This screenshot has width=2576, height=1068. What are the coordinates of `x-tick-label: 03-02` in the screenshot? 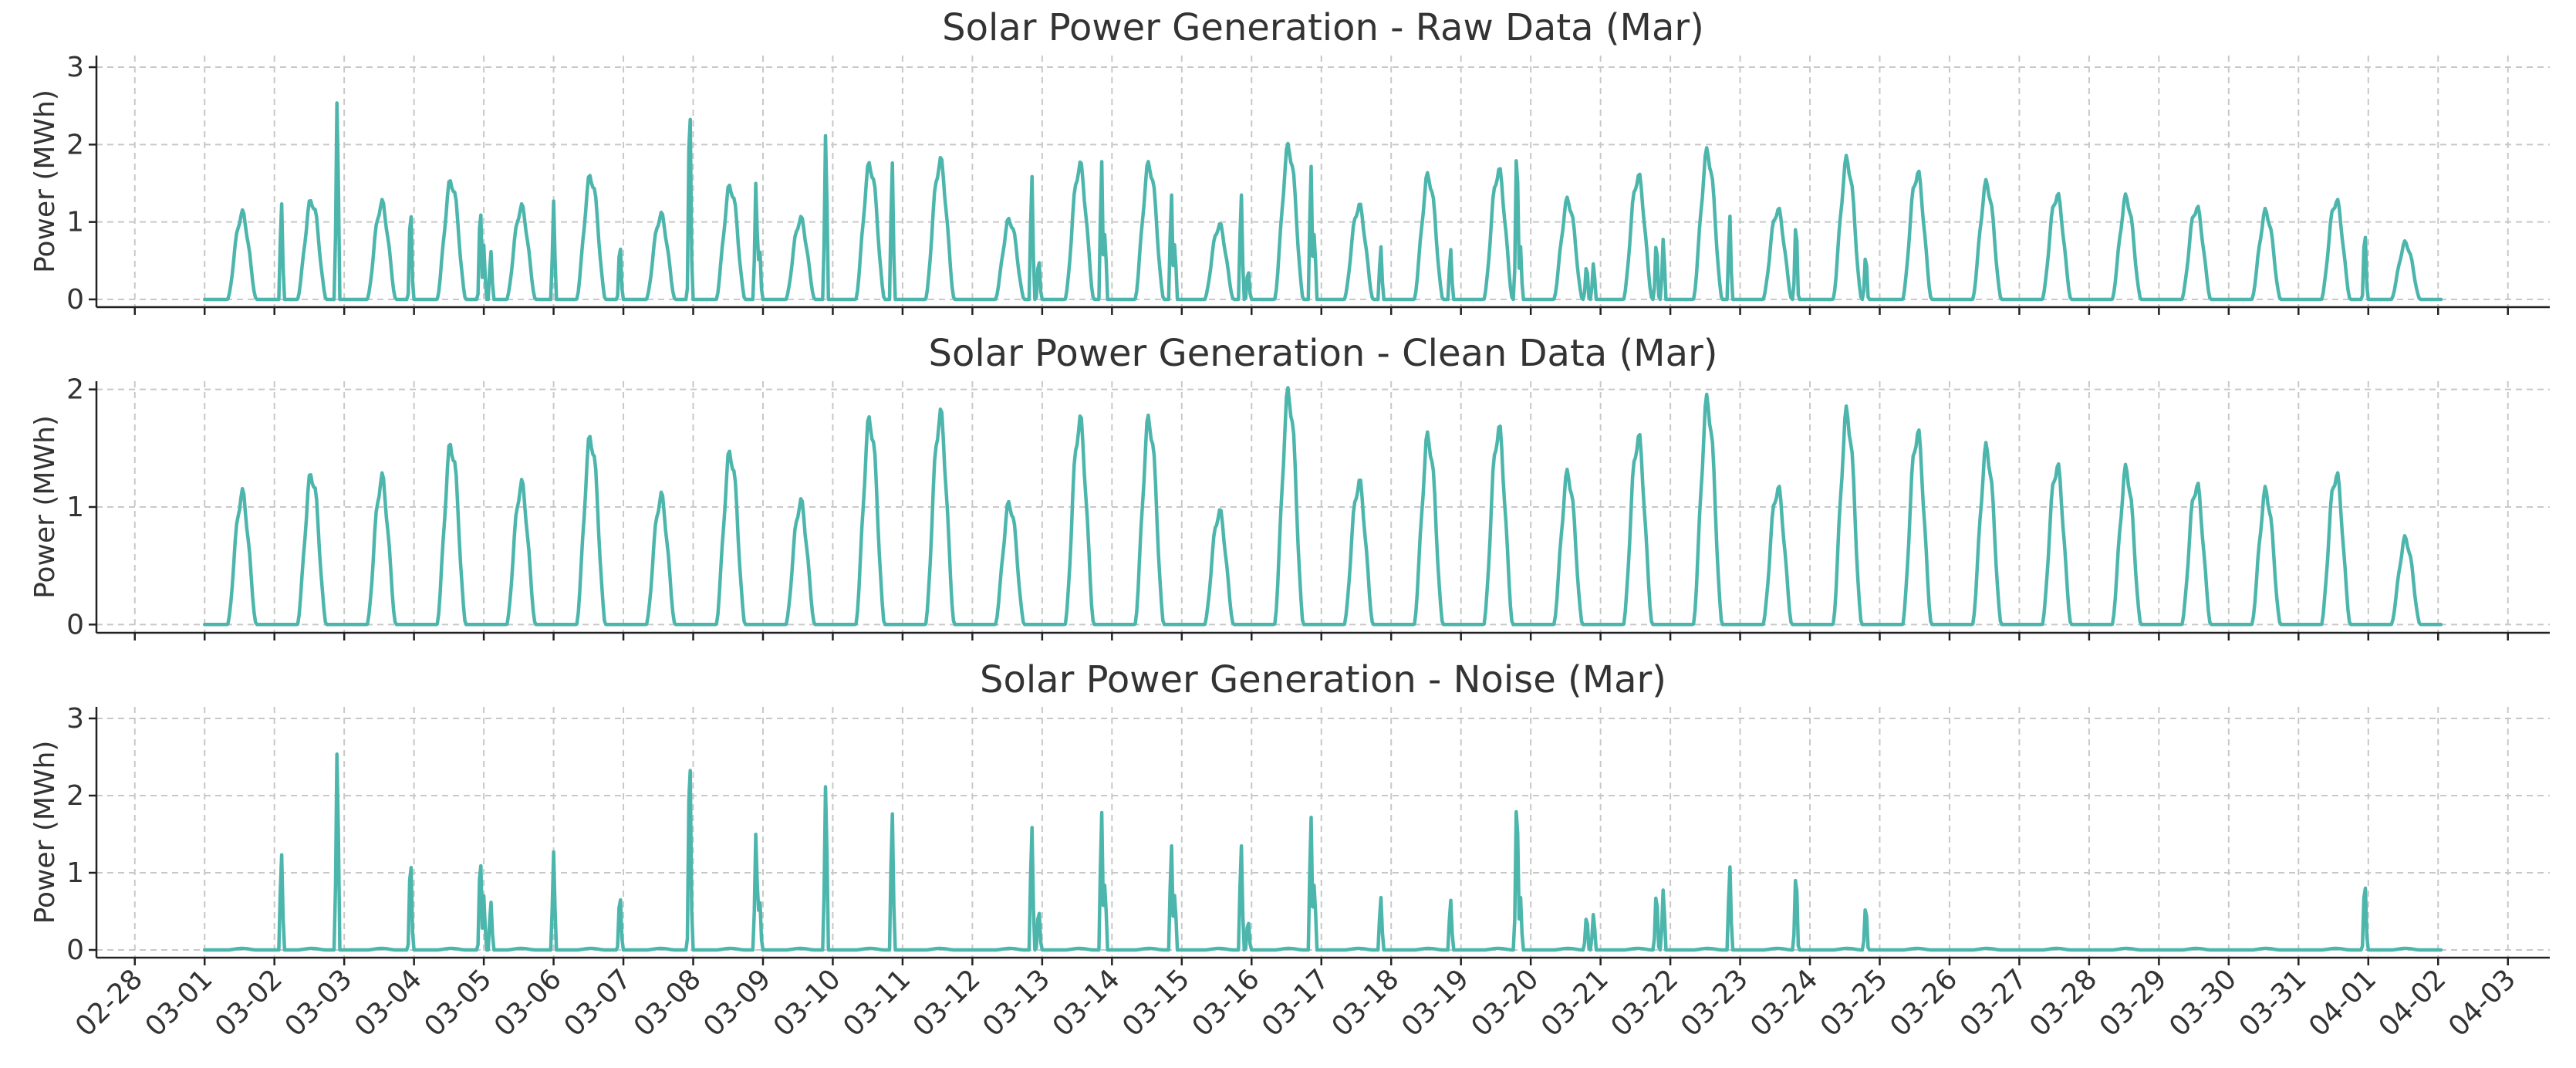 It's located at (249, 1003).